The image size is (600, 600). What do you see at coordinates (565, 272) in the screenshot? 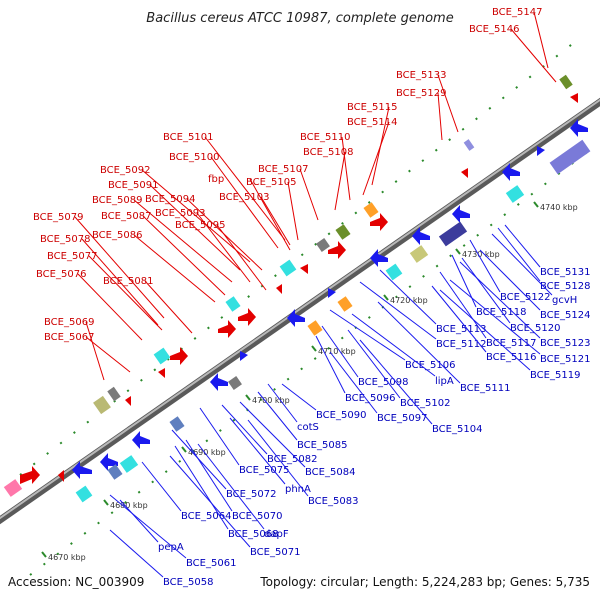
I see `gene-label-bottom: BCE_5131` at bounding box center [565, 272].